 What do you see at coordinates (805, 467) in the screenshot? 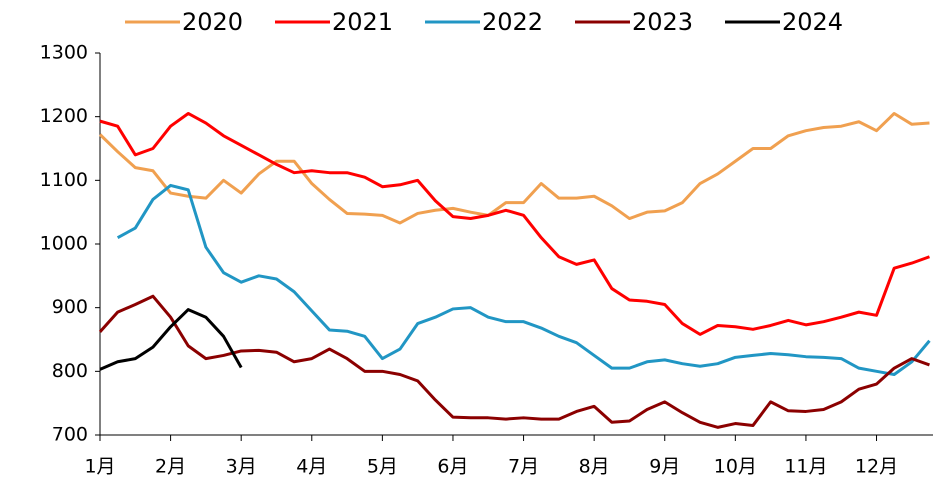
I see `x-tick-label: 11月` at bounding box center [805, 467].